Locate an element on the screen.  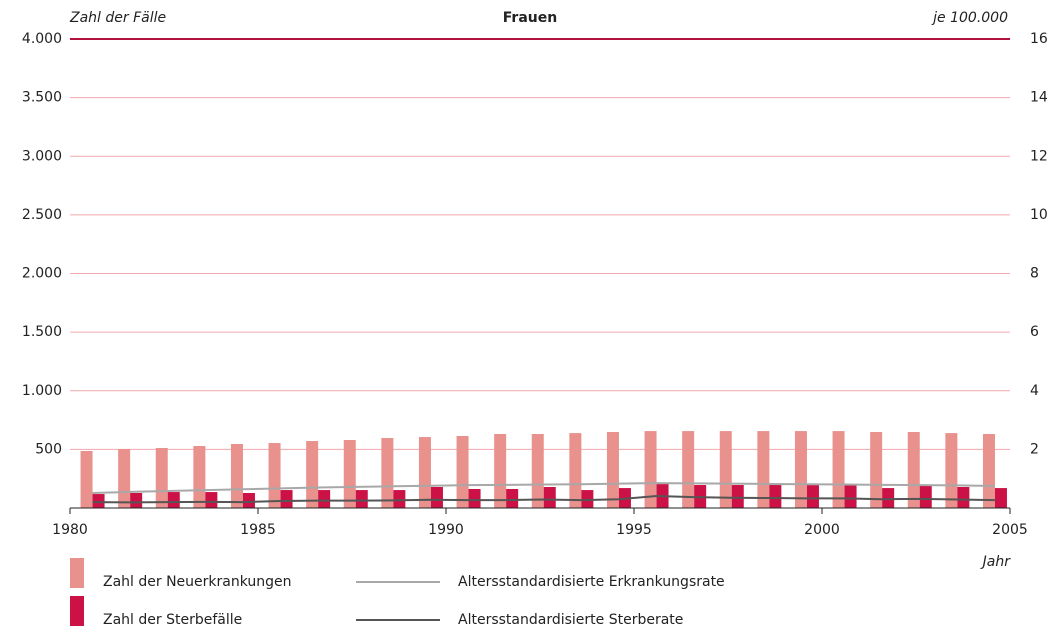
legend-label: Zahl der Neuerkrankungen is located at coordinates (197, 582).